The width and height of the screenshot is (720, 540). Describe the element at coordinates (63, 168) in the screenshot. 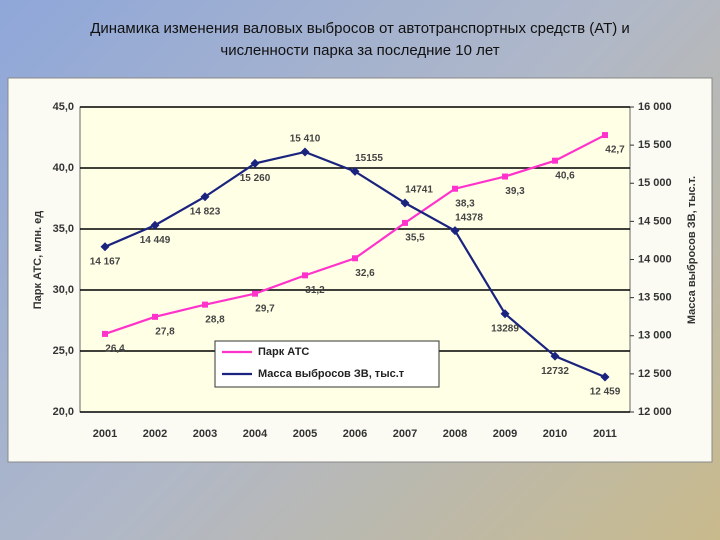

I see `y-tick-label: 40,0` at that location.